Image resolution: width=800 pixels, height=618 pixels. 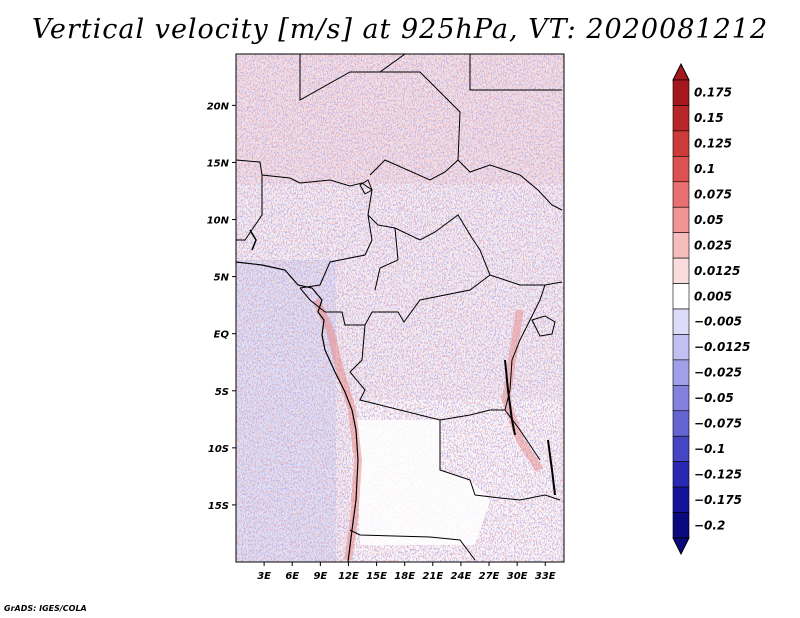 I want to click on colorbar-label: 0.1, so click(x=704, y=169).